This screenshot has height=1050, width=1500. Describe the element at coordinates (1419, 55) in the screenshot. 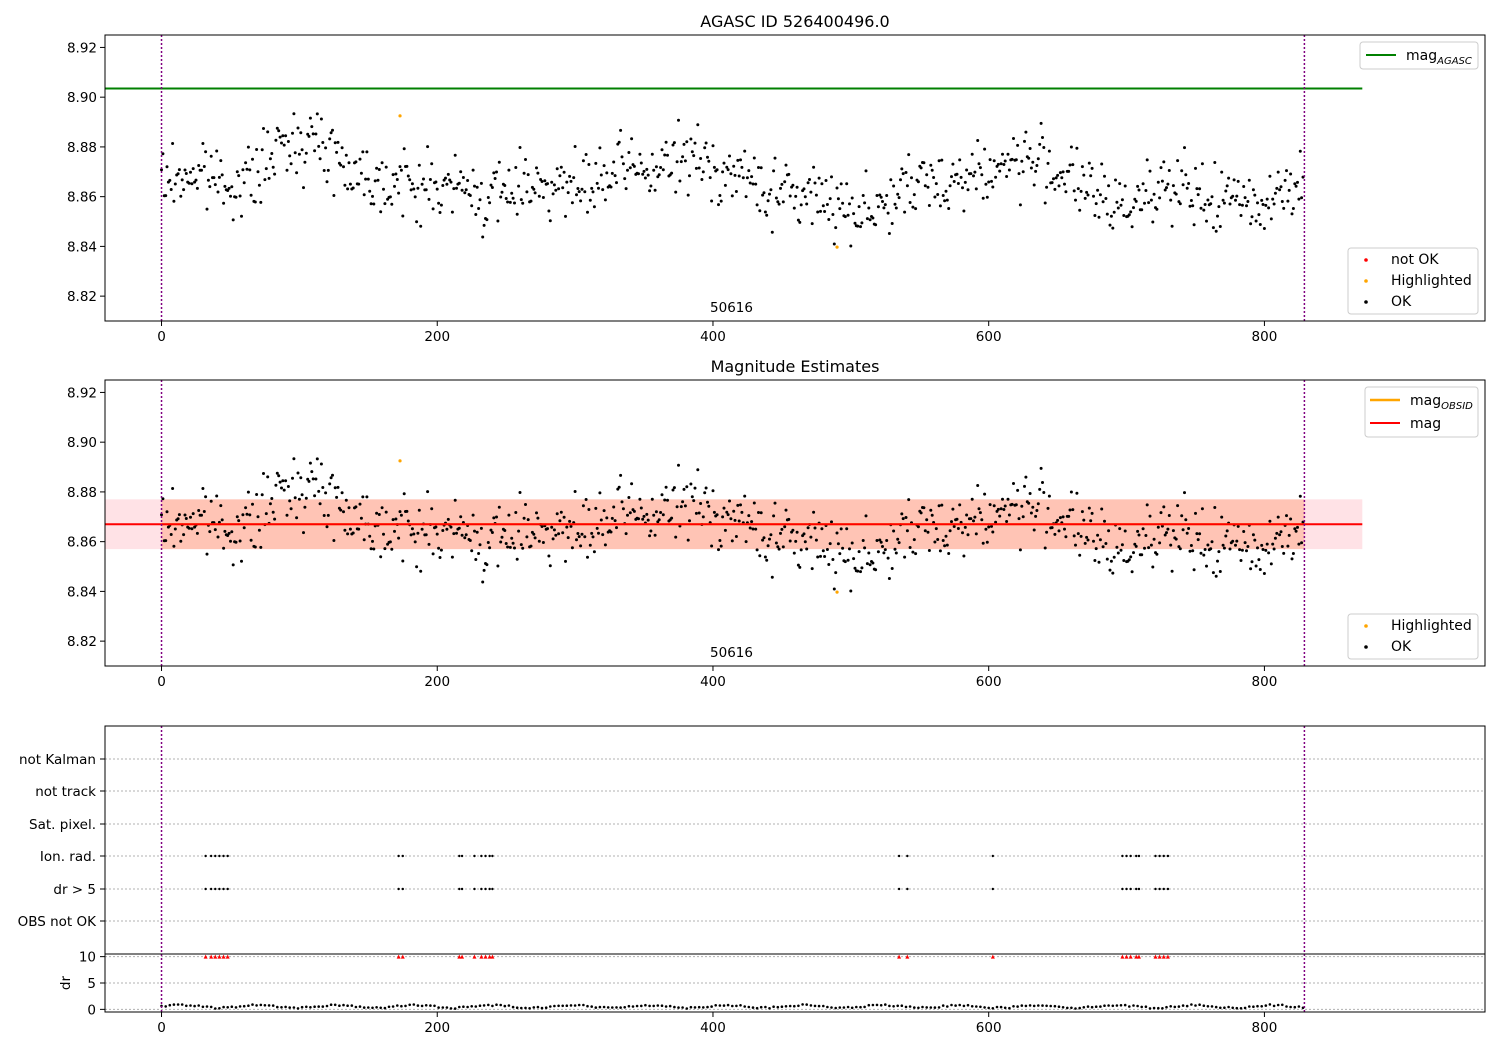

I see `panel1-legend-top: magAGASC` at that location.